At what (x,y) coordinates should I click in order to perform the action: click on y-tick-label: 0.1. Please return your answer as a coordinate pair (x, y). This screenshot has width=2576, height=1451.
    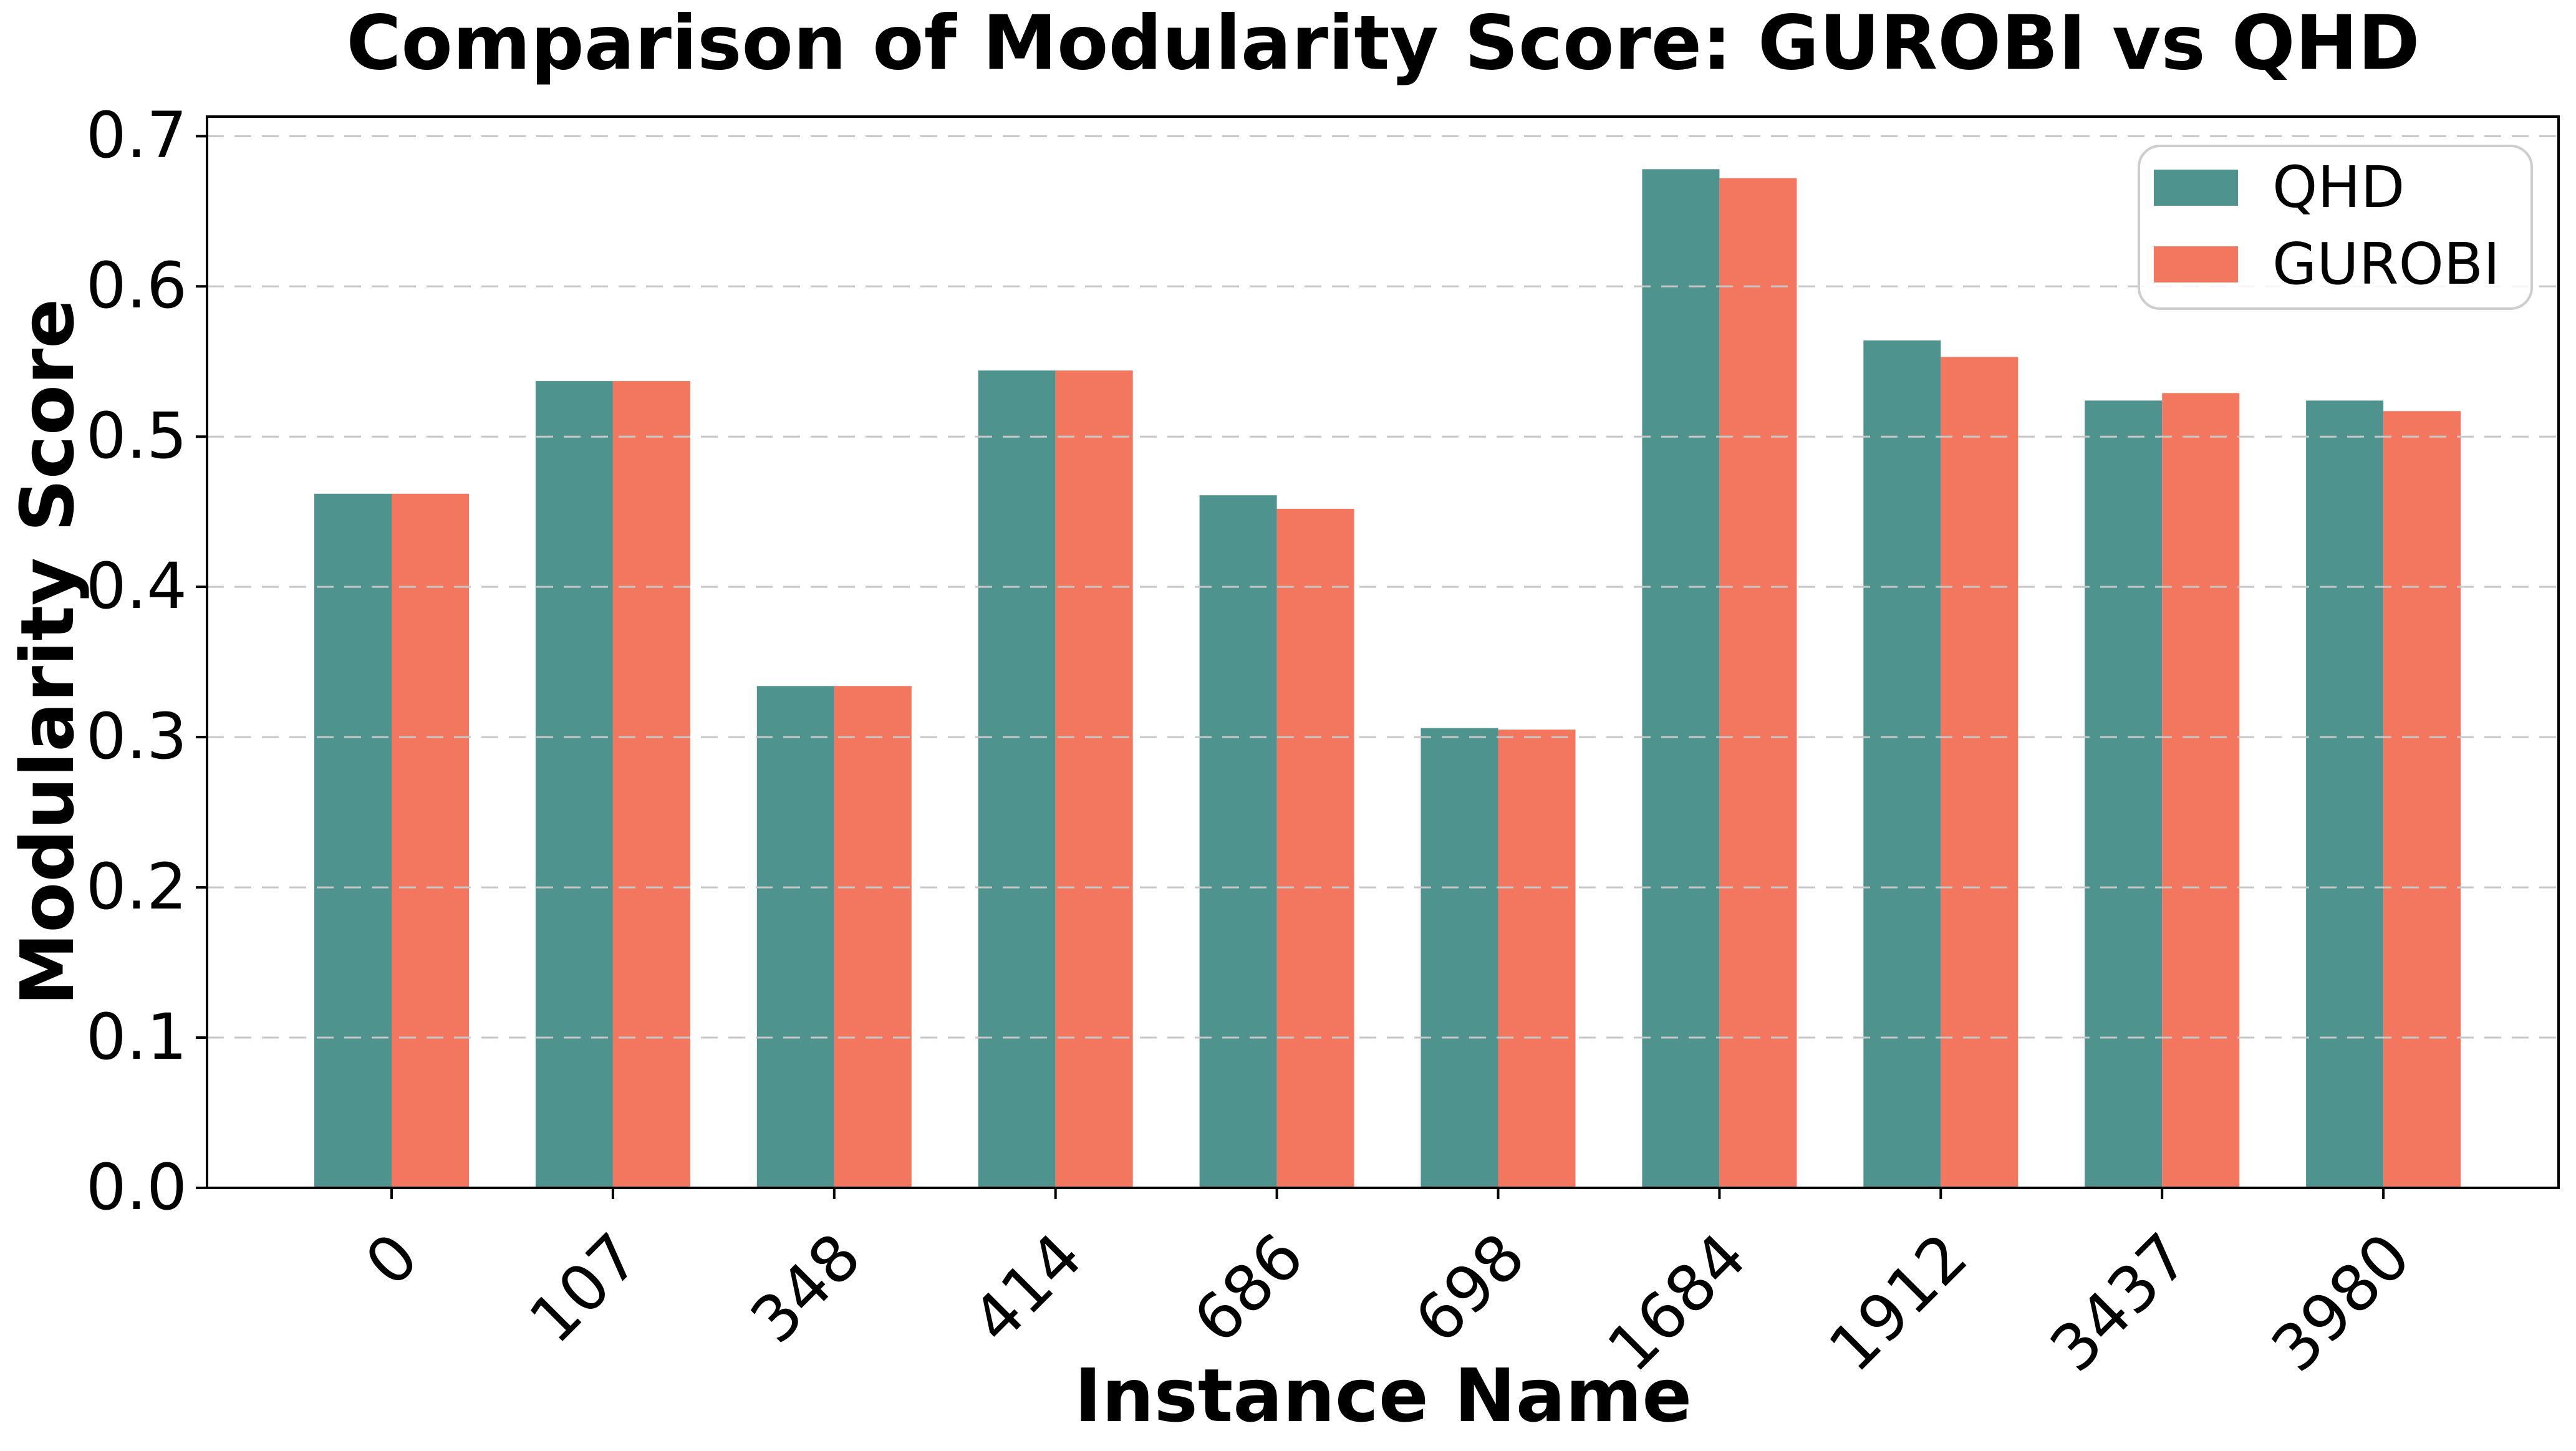
    Looking at the image, I should click on (136, 1037).